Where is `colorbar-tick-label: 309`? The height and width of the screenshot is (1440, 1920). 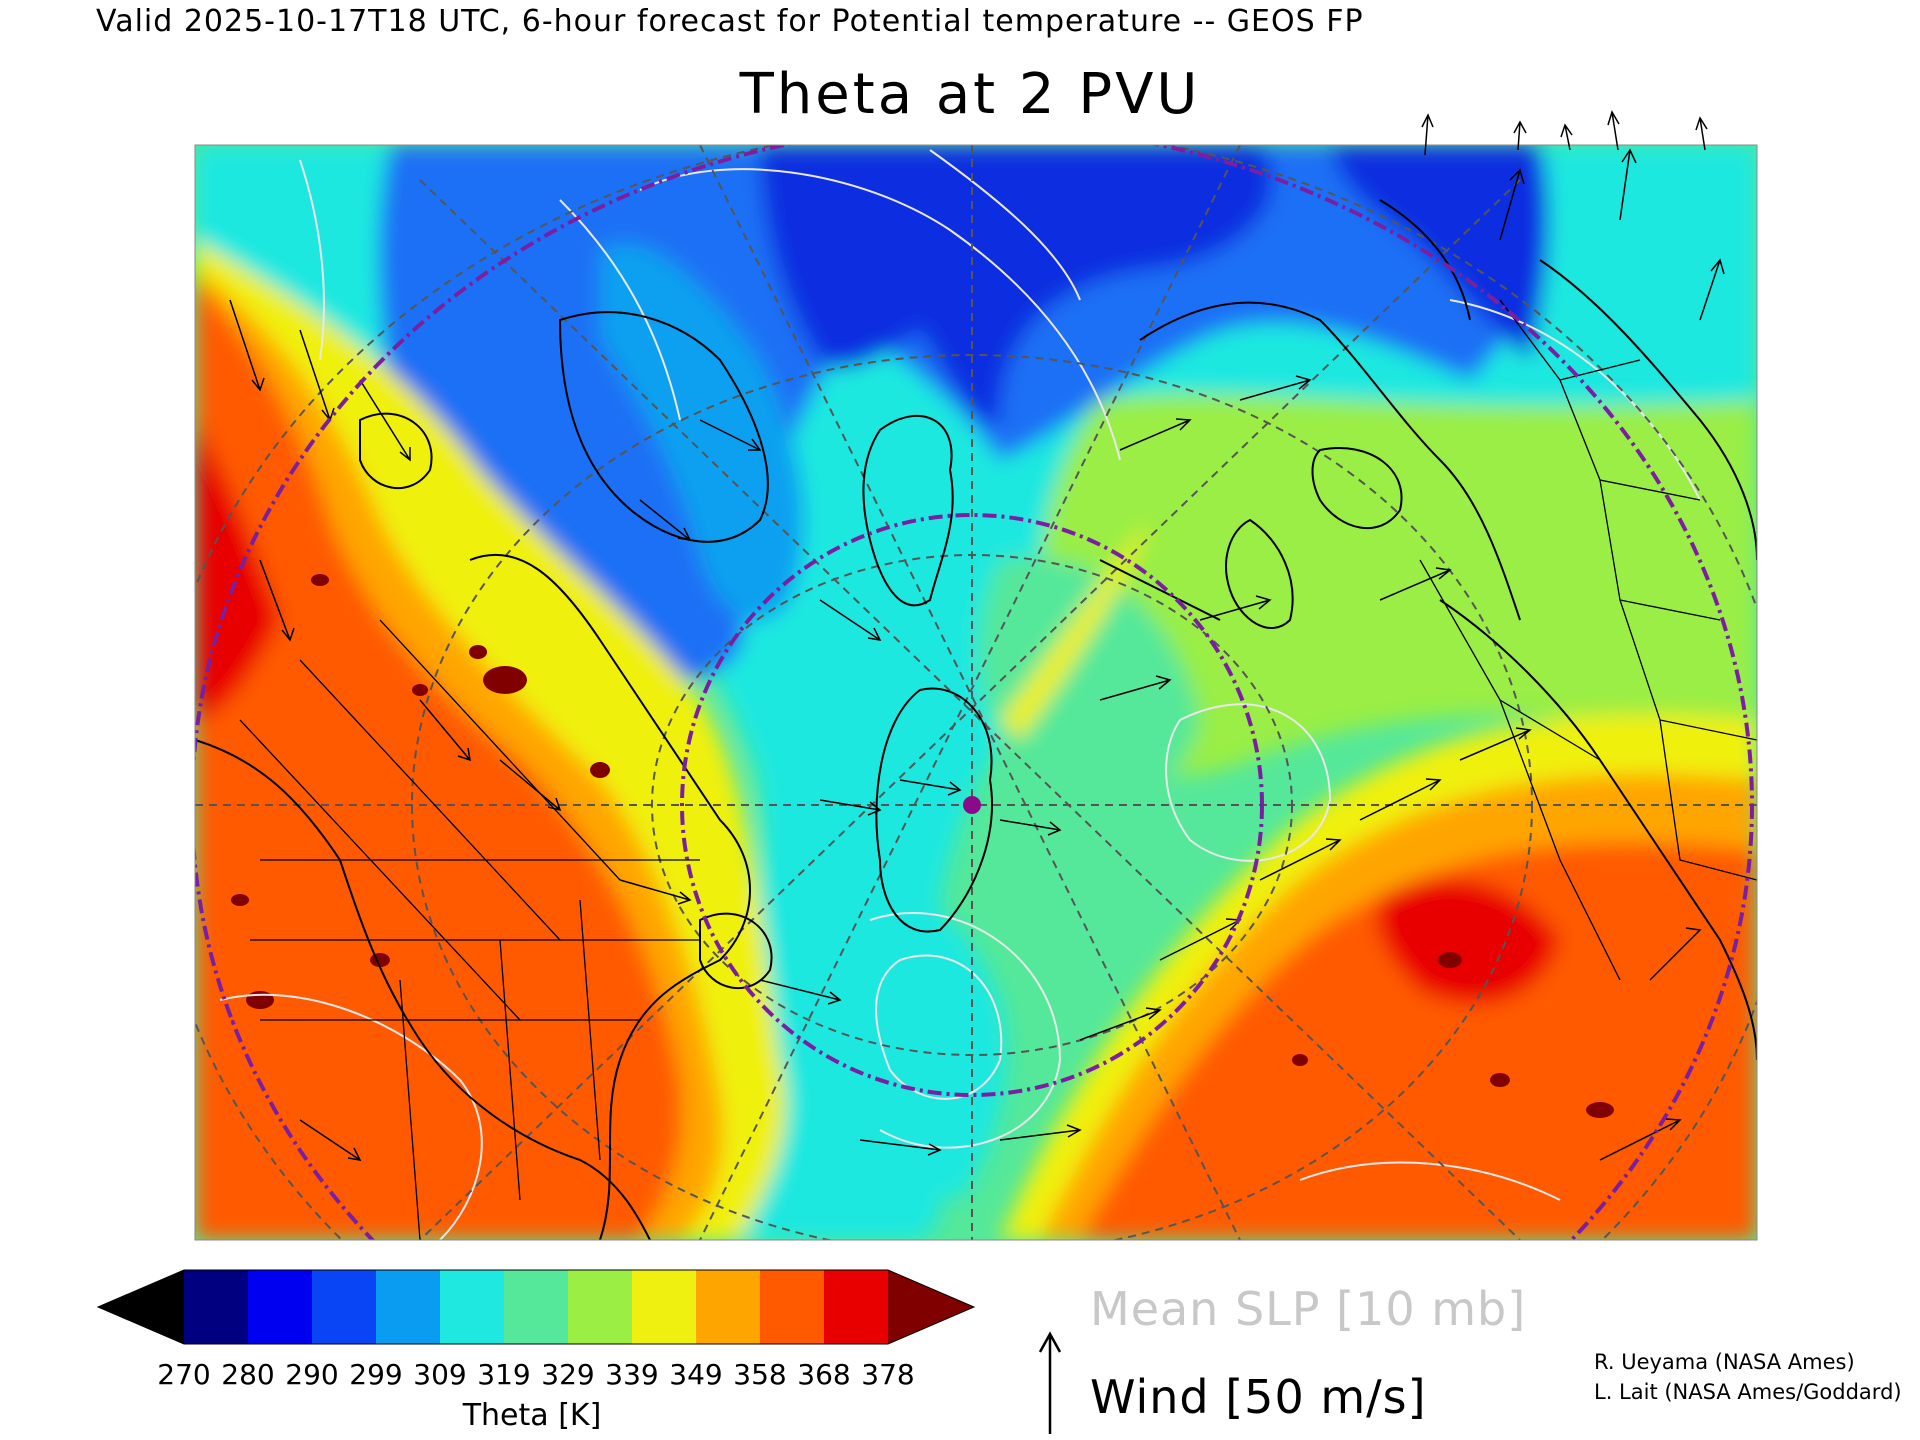 colorbar-tick-label: 309 is located at coordinates (440, 1374).